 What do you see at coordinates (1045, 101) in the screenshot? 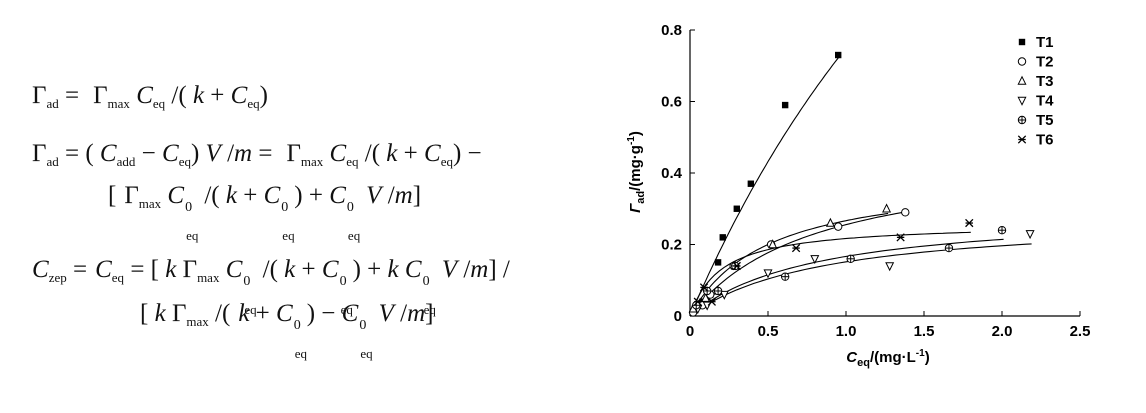
I see `legend-label-t4: T4` at bounding box center [1045, 101].